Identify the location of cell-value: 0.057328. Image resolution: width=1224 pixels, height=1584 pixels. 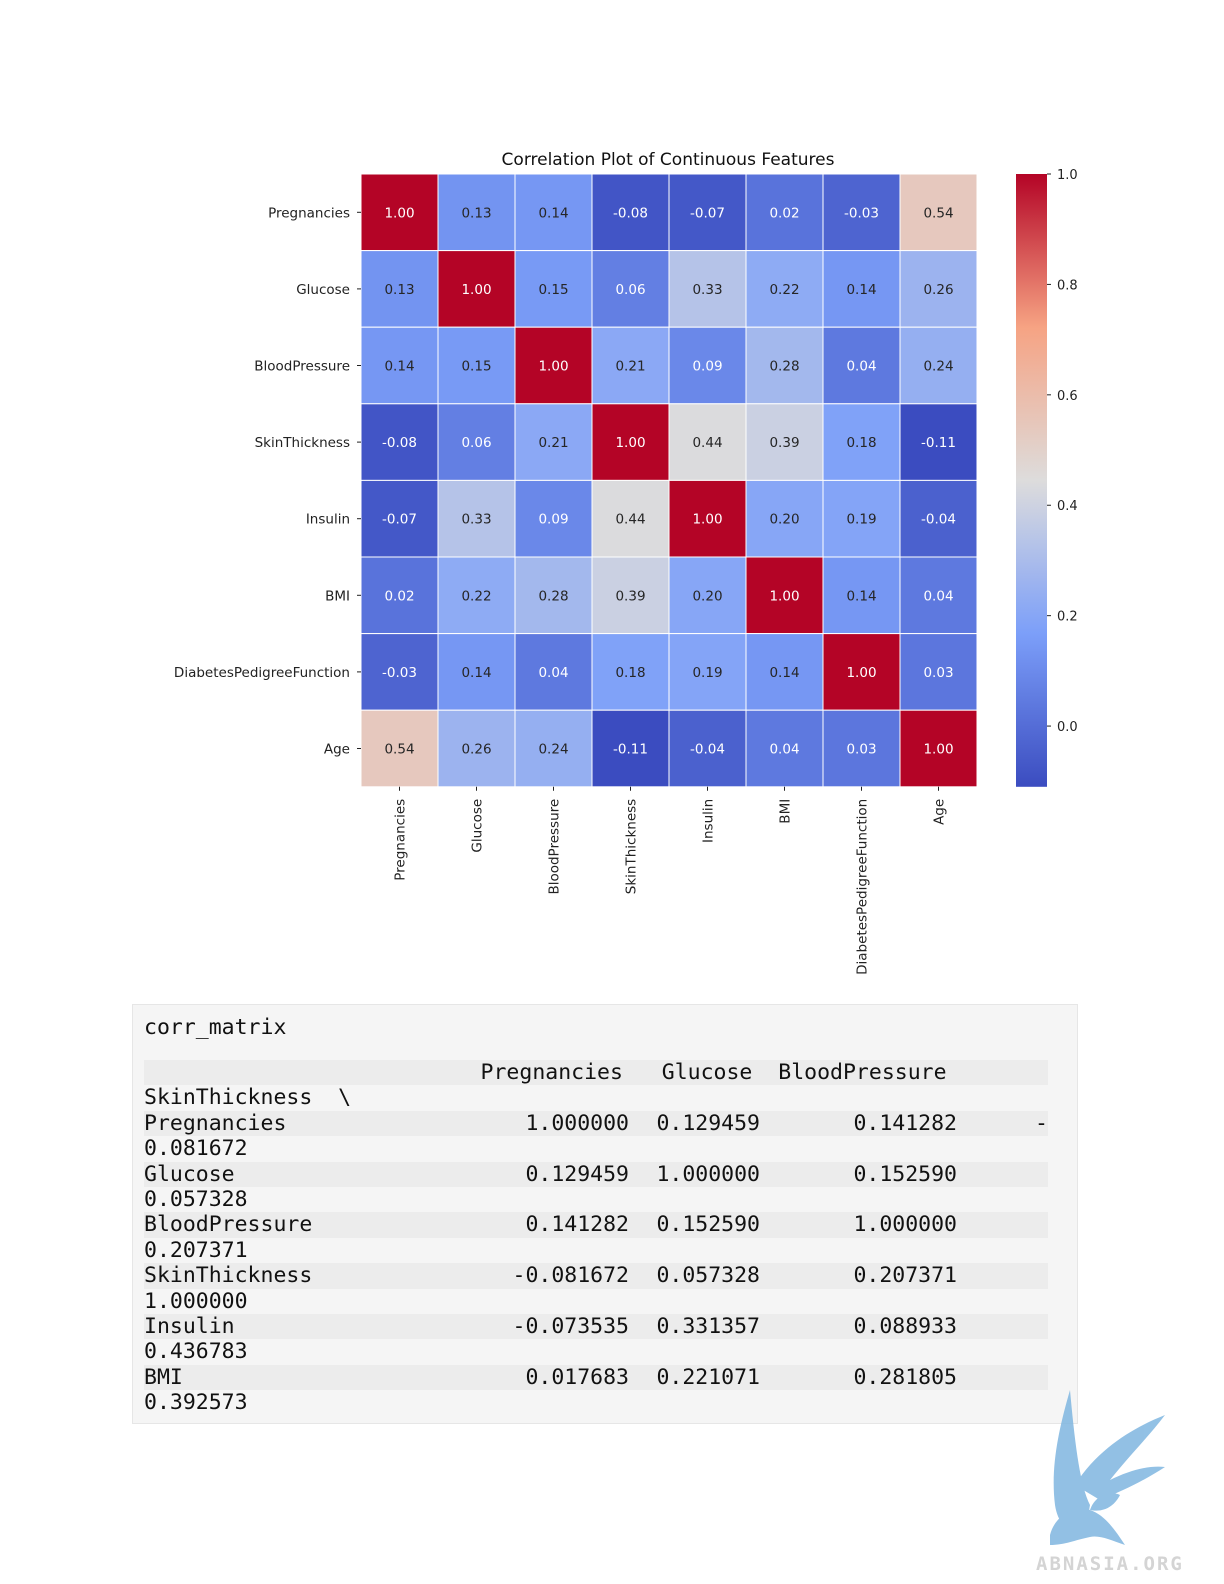
(708, 1276).